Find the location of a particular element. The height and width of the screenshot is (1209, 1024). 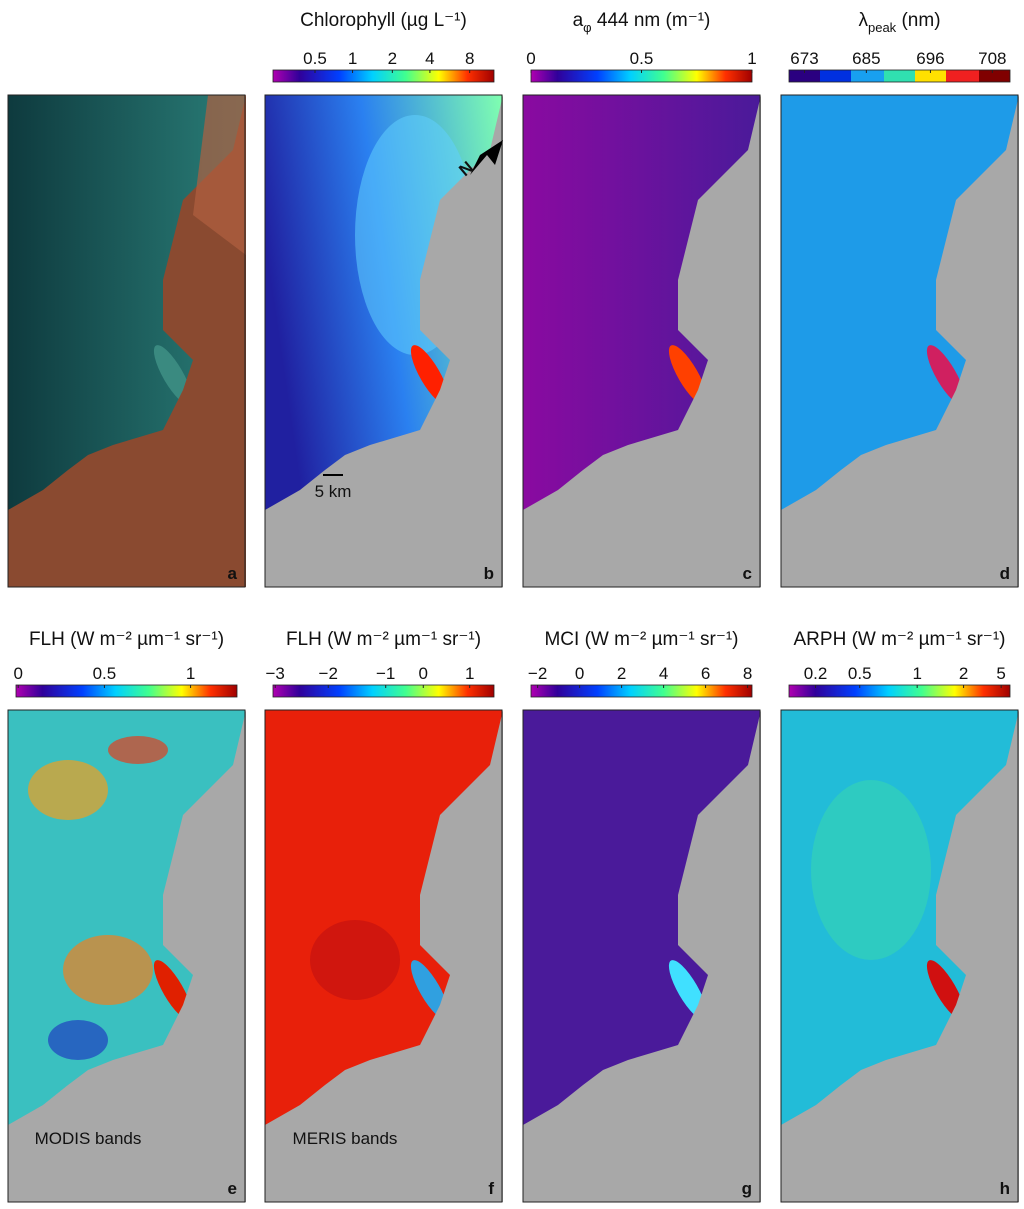

panel-letter: a is located at coordinates (233, 573).